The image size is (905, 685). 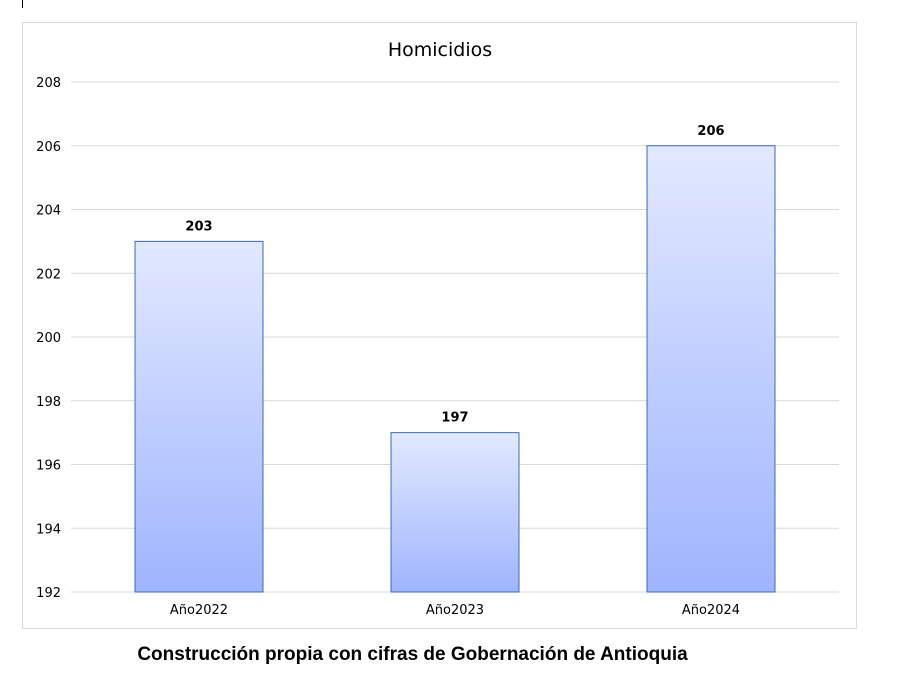 What do you see at coordinates (48, 274) in the screenshot?
I see `y-tick-label: 202` at bounding box center [48, 274].